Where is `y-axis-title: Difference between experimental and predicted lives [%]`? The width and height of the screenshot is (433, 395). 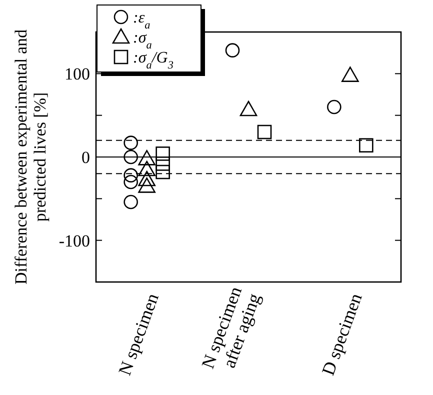
y-axis-title: Difference between experimental and predicted lives [%] is located at coordinates (31, 156).